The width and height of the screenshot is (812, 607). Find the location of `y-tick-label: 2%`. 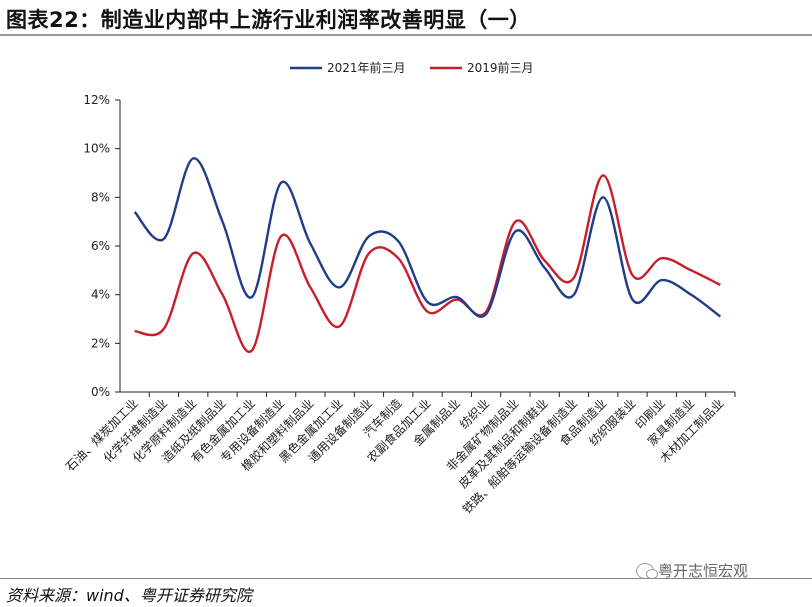

y-tick-label: 2% is located at coordinates (100, 343).